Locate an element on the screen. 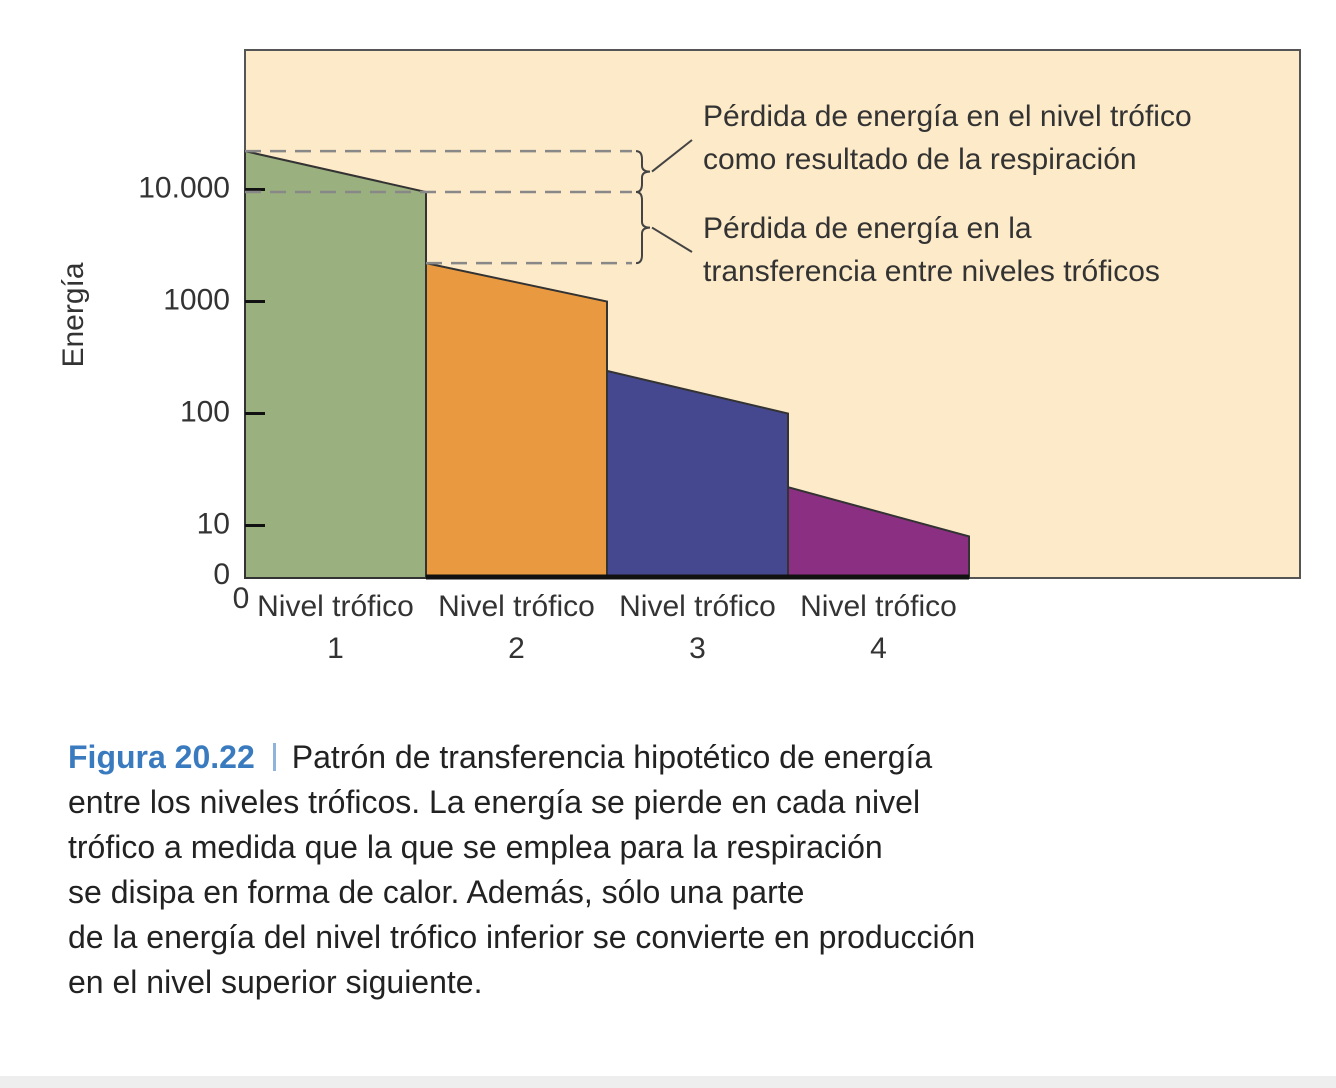 This screenshot has height=1088, width=1336. y-tick-label: 10 is located at coordinates (213, 523).